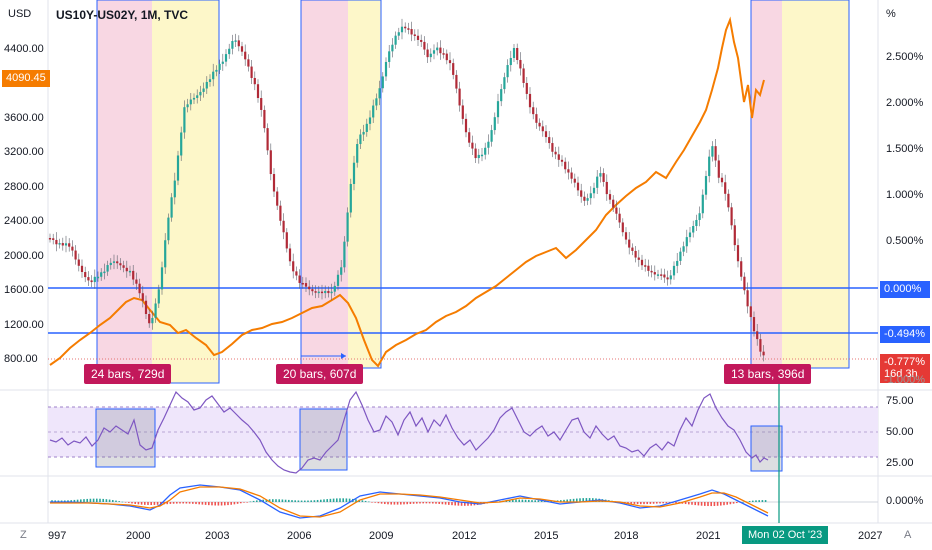 This screenshot has height=550, width=932. I want to click on right-axis-tick: 2.000%, so click(905, 103).